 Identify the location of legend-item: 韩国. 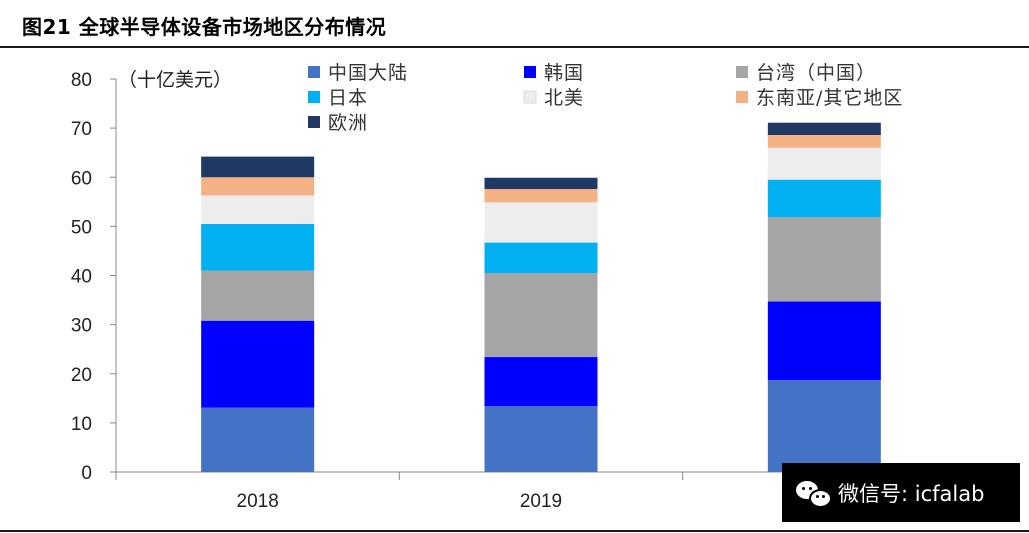
(554, 73).